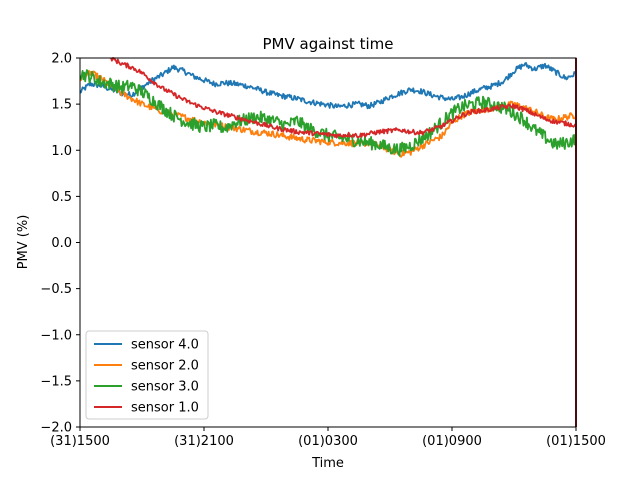  I want to click on legend-label: sensor 3.0, so click(165, 387).